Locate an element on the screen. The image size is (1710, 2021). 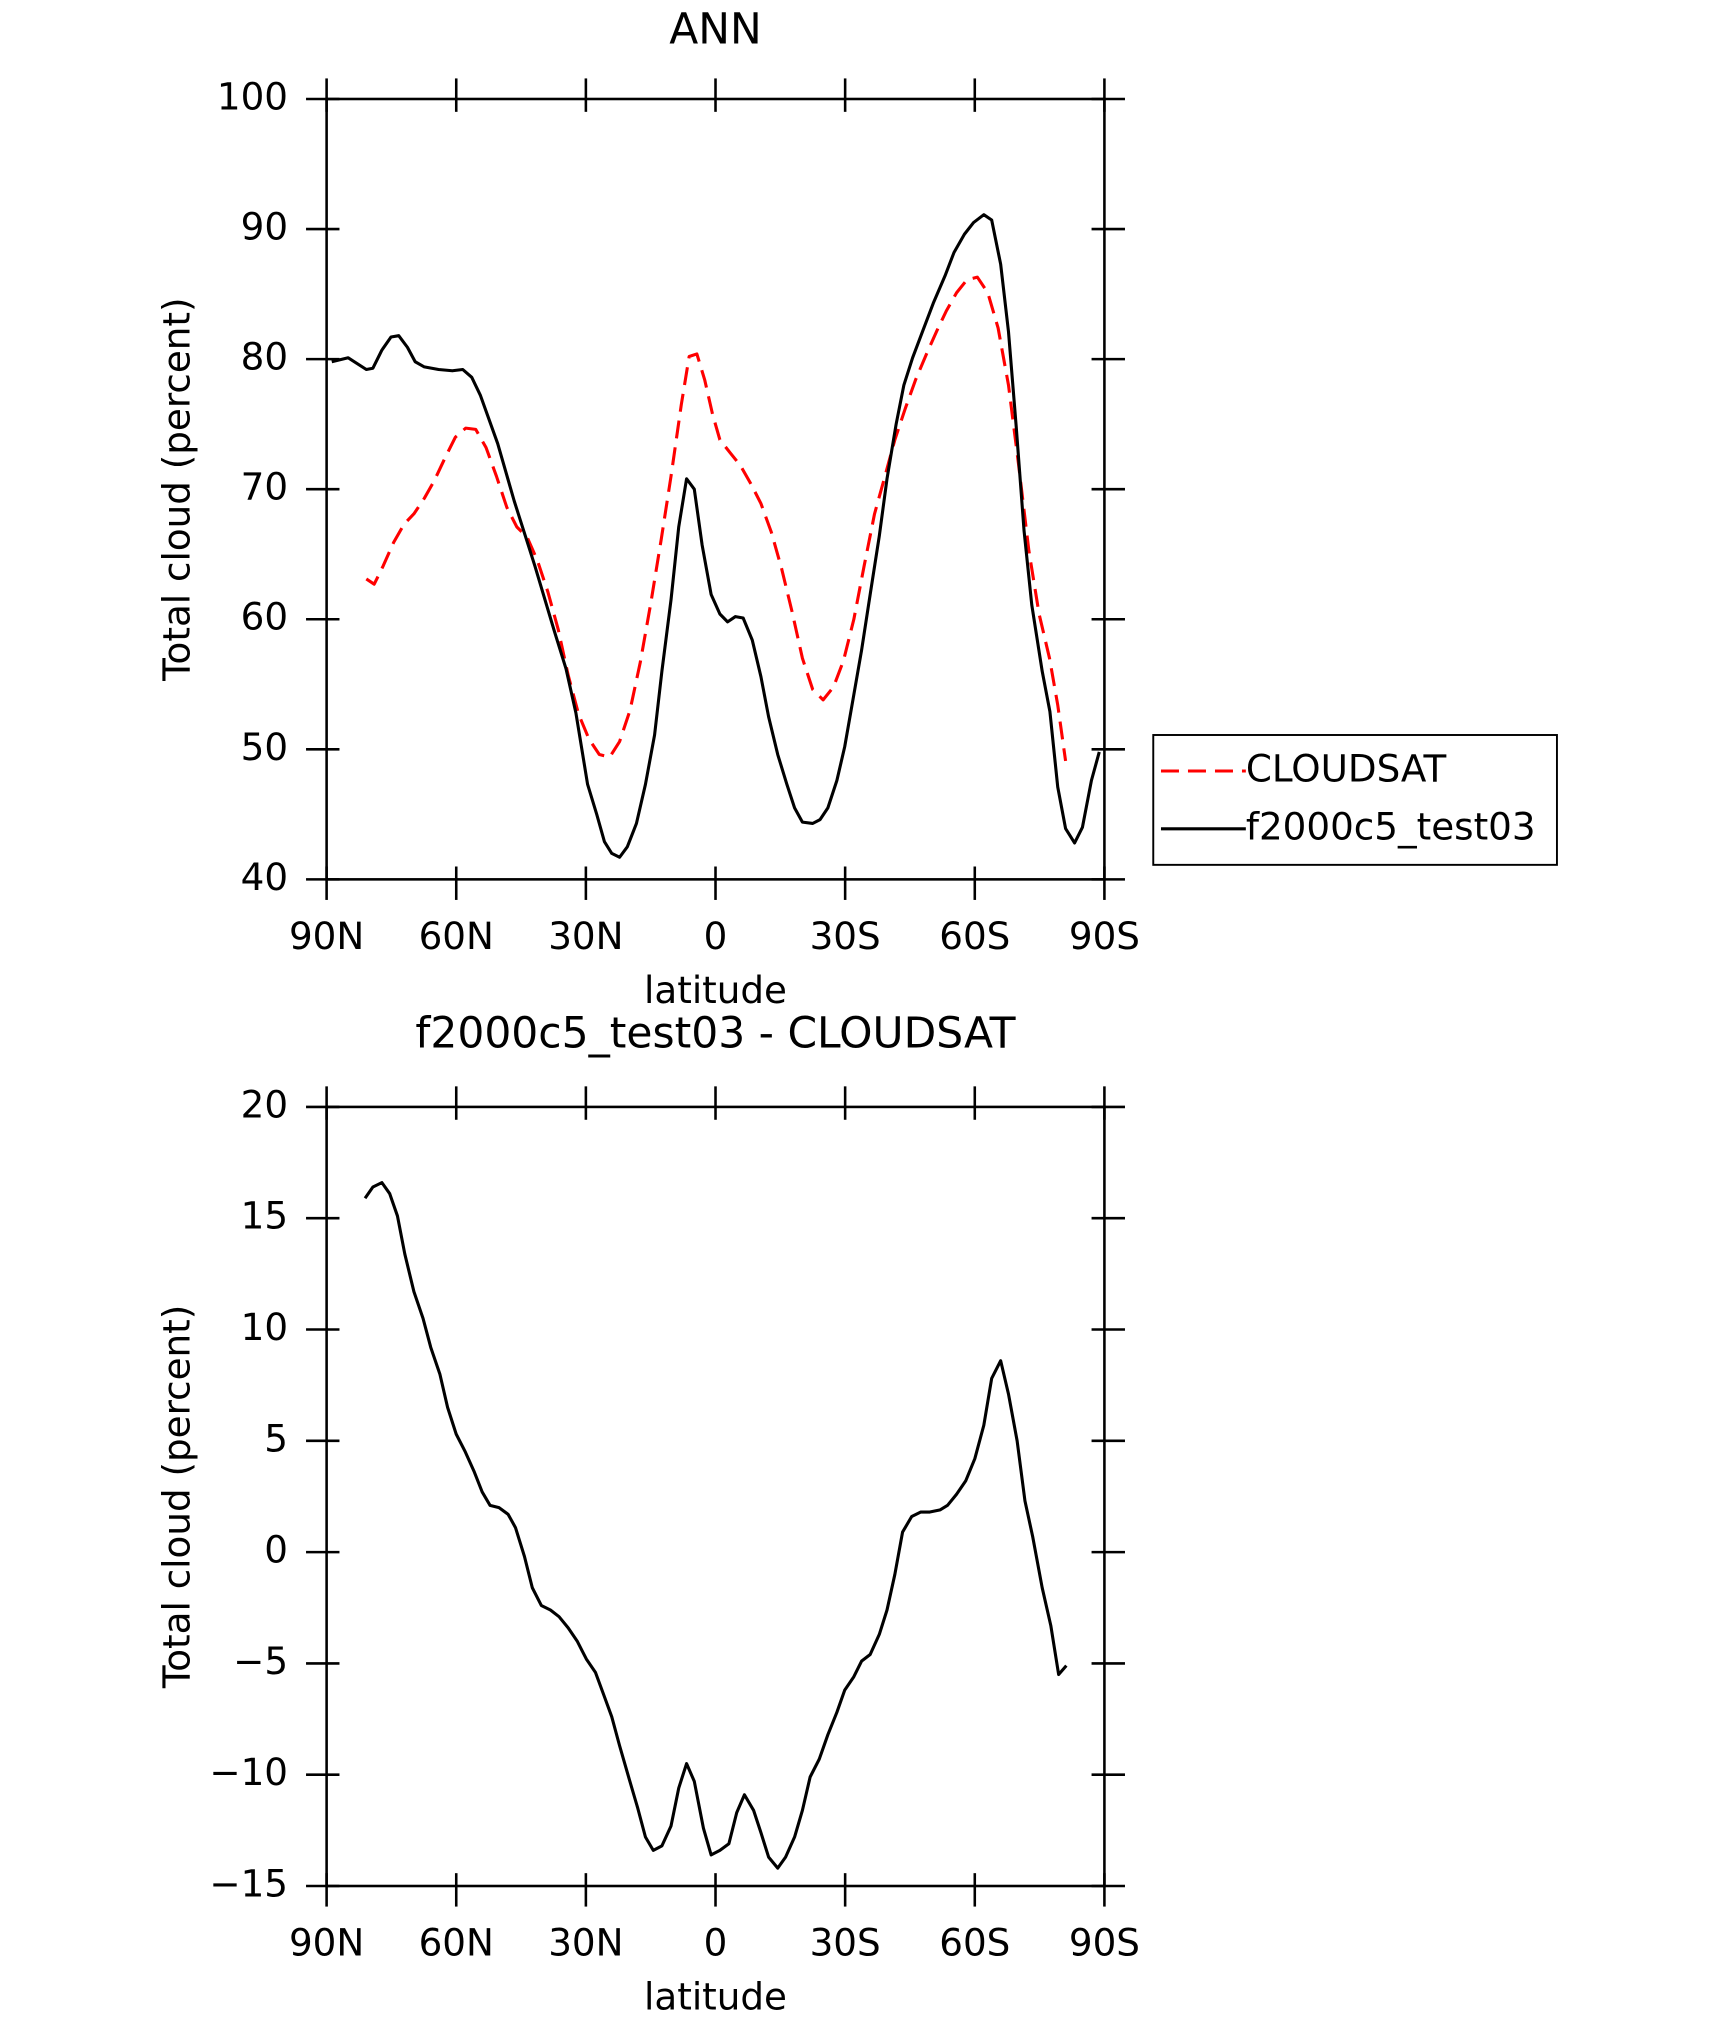
y-tick-label: 20 is located at coordinates (264, 1104).